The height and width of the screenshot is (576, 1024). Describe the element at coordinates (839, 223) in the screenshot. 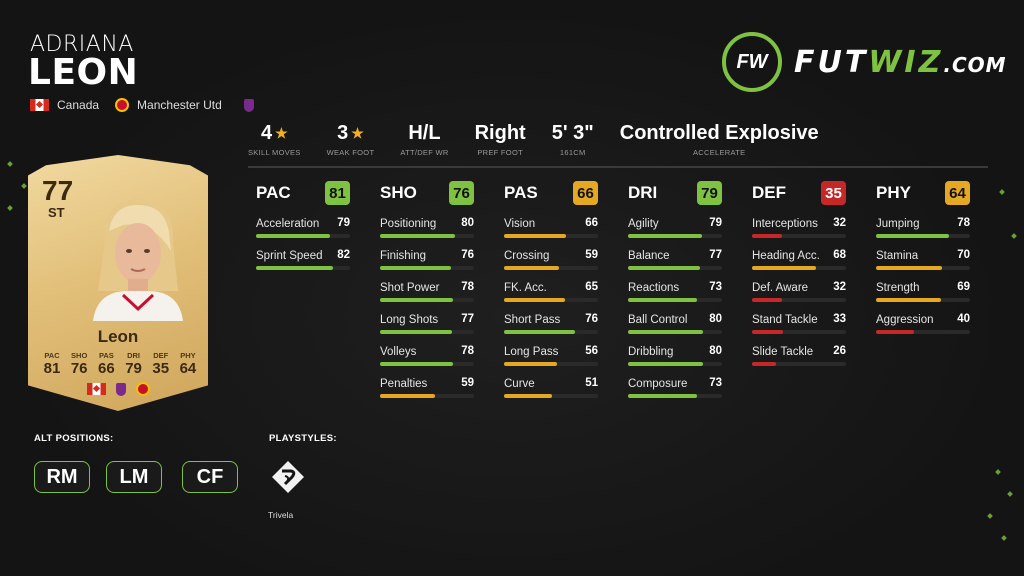

I see `stat-value: 32` at that location.